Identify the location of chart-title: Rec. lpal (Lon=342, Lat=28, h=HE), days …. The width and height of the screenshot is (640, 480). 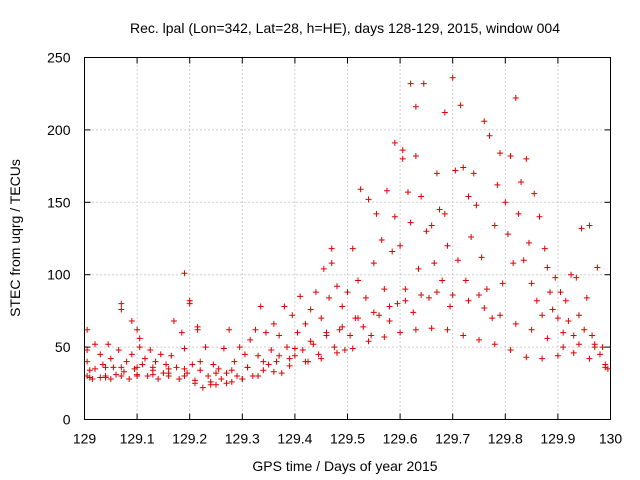
(345, 28).